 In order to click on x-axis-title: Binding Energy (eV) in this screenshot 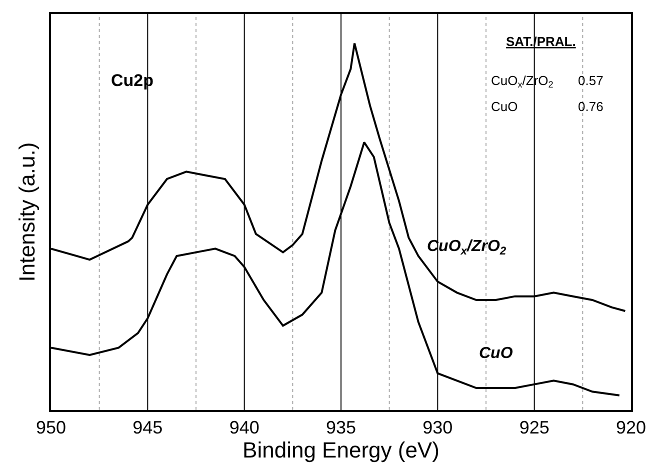, I will do `click(341, 449)`.